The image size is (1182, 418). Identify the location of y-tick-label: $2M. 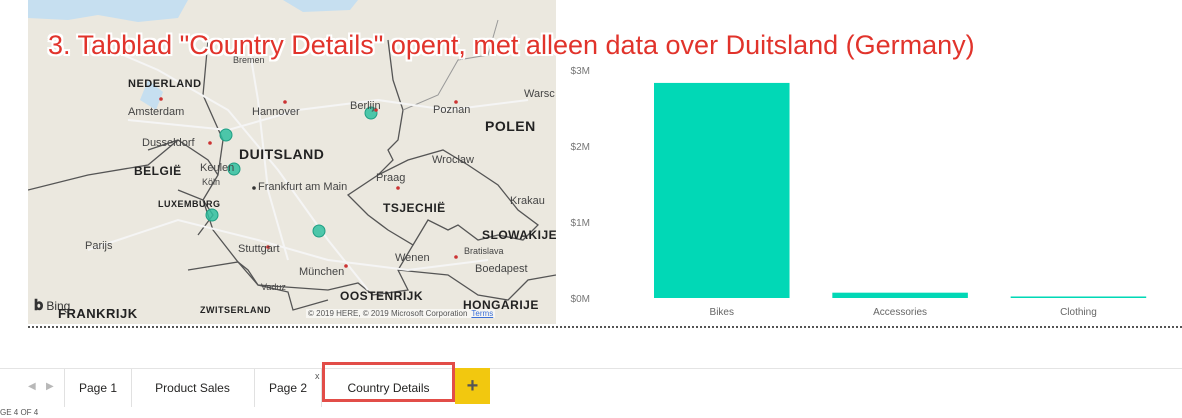
(580, 147).